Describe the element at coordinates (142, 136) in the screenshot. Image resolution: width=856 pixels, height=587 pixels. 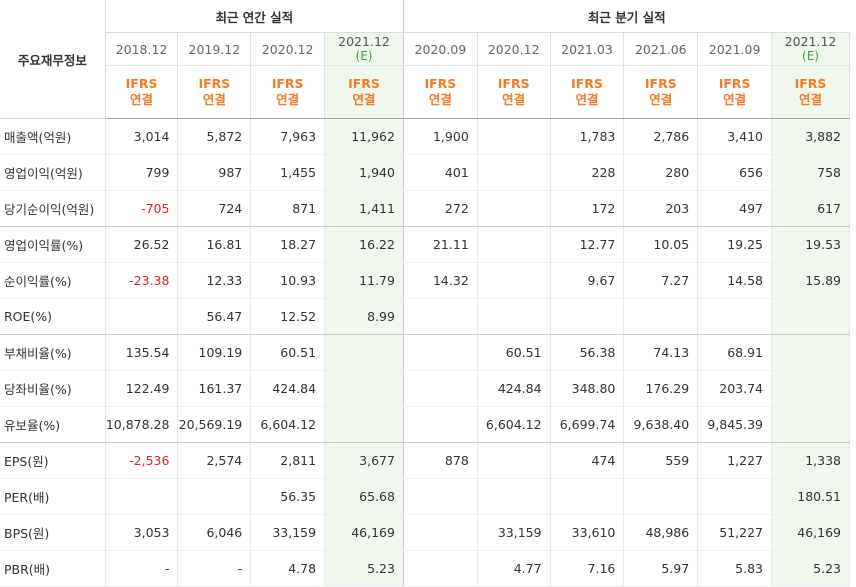
I see `value-cell: 3,014` at that location.